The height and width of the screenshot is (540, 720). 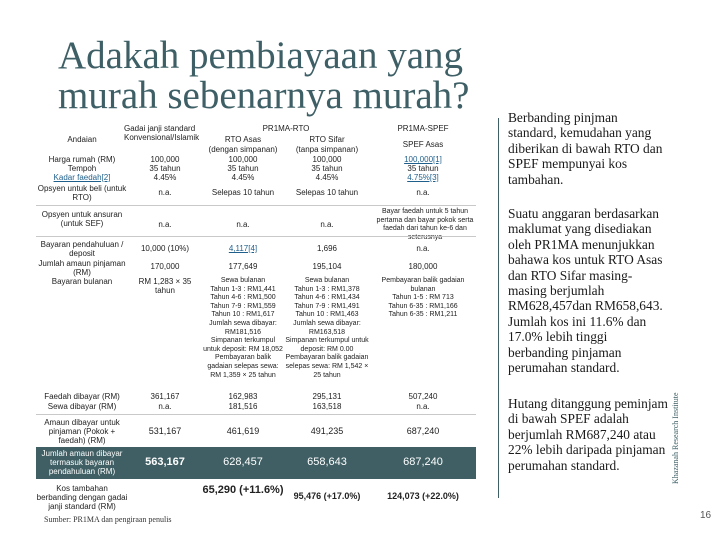 What do you see at coordinates (327, 149) in the screenshot?
I see `header-rto-sifar-note: (tanpa simpanan)` at bounding box center [327, 149].